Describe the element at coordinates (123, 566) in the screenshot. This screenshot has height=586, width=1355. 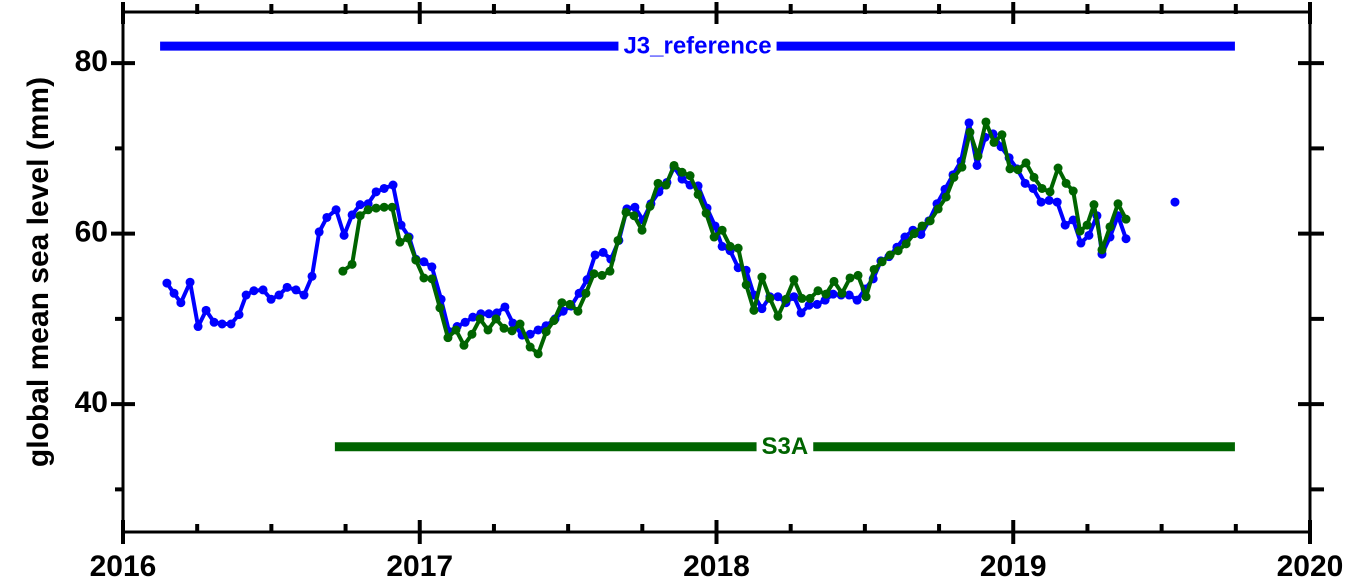
I see `x-tick-label: 2016` at that location.